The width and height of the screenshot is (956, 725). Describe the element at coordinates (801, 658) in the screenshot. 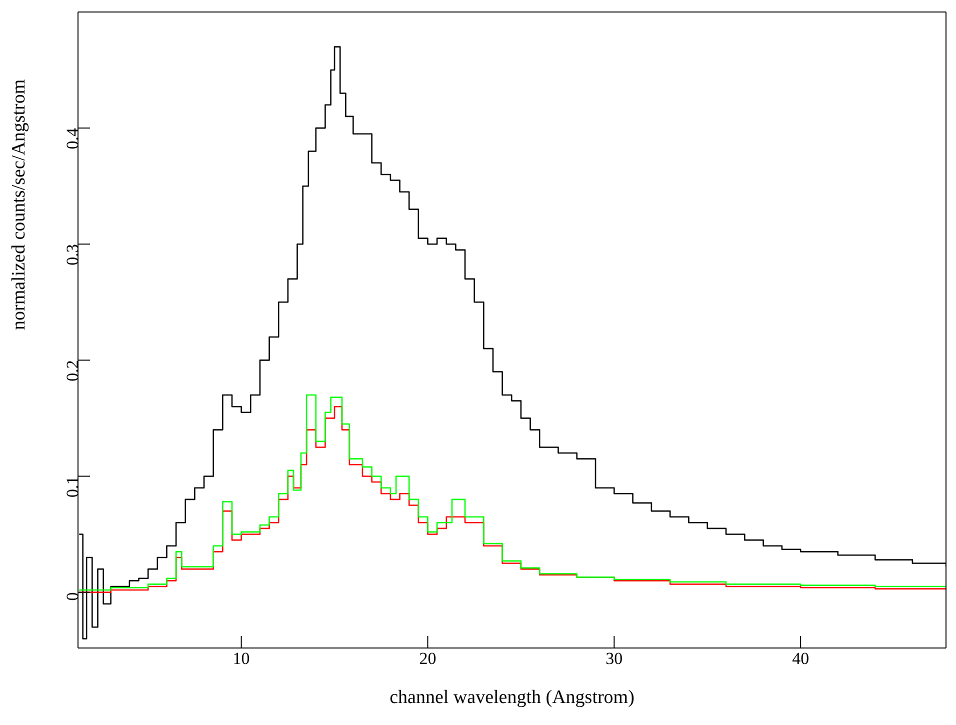

I see `x-tick-label: 40` at that location.